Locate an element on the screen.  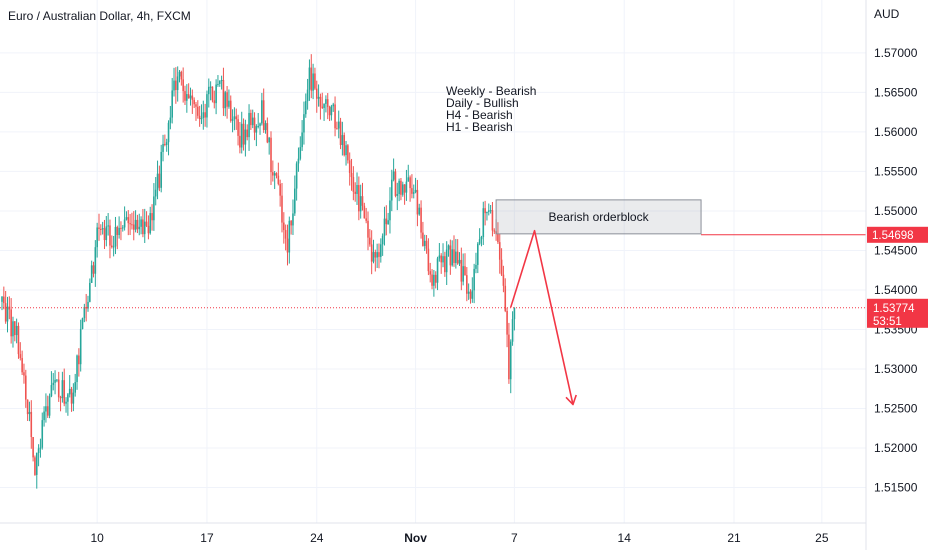
time-tick-label: 14 is located at coordinates (625, 538).